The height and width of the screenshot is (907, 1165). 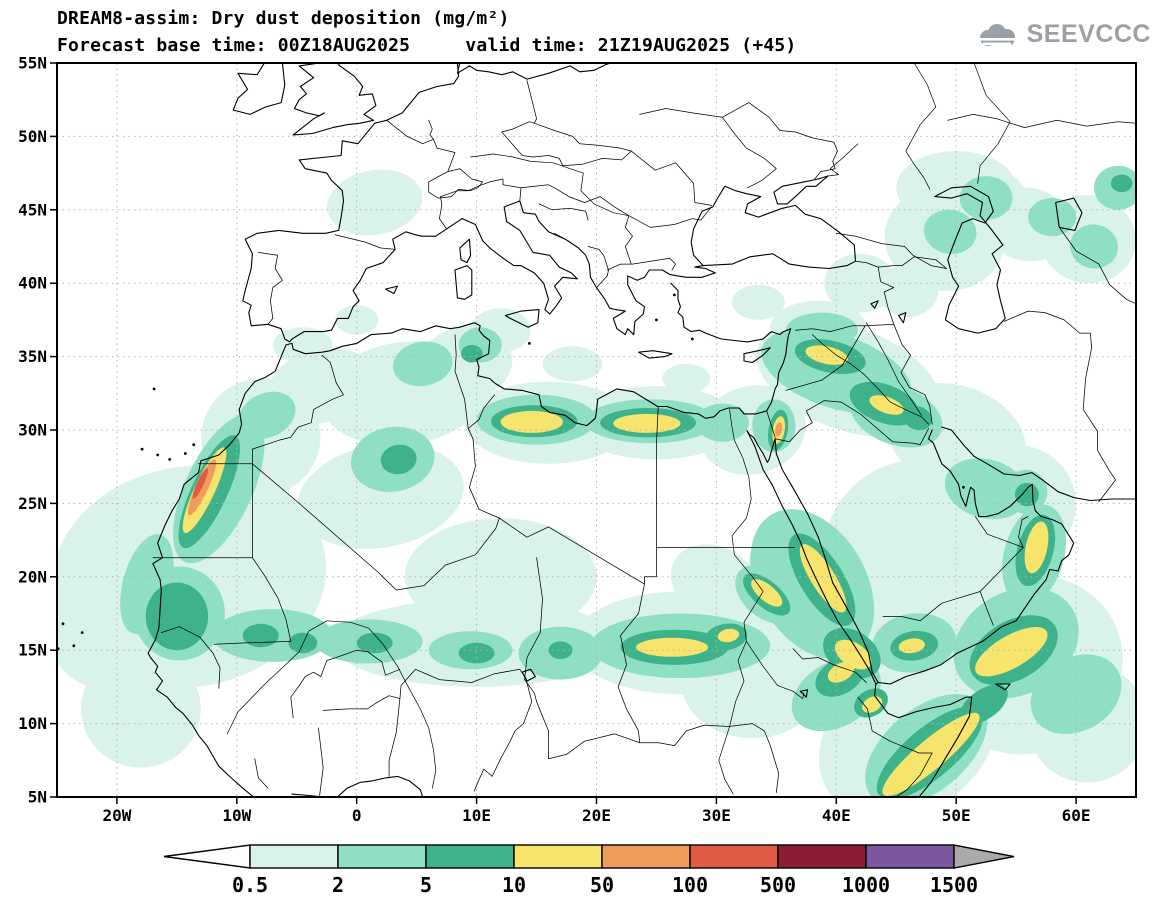 I want to click on legend-arrow-right, so click(x=984, y=856).